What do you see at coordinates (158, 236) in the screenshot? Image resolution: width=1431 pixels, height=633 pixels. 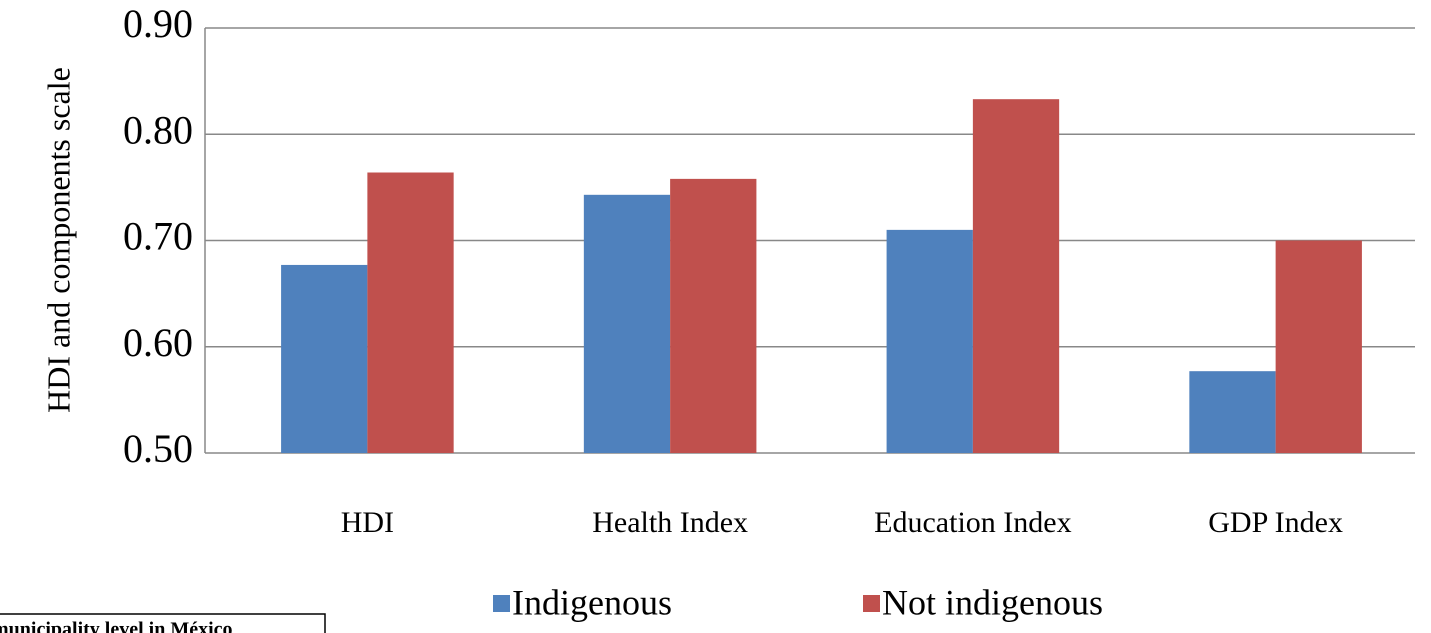 I see `y-tick-label: 0.70` at bounding box center [158, 236].